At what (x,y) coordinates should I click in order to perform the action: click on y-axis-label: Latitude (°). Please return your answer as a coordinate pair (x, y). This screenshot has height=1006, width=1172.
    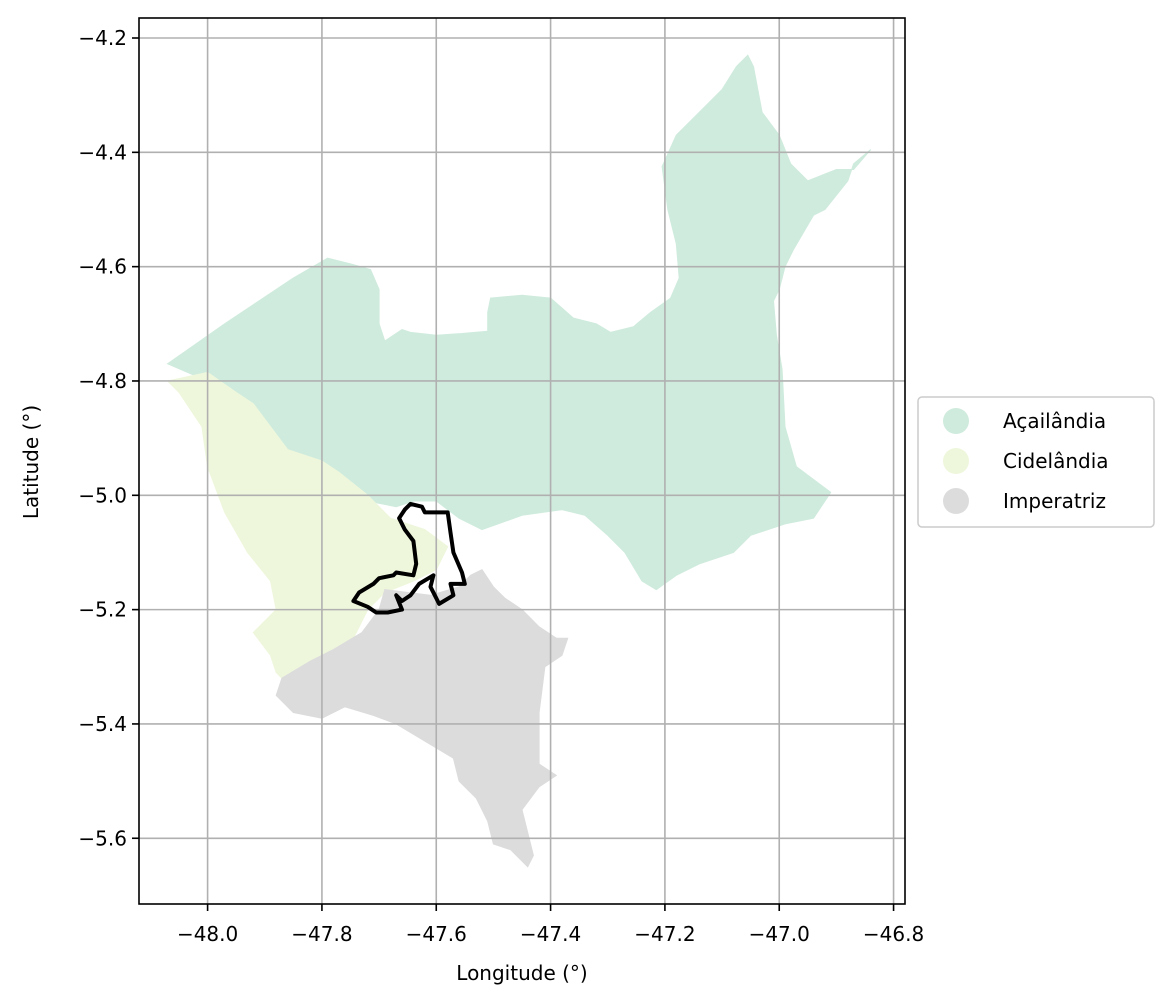
    Looking at the image, I should click on (31, 462).